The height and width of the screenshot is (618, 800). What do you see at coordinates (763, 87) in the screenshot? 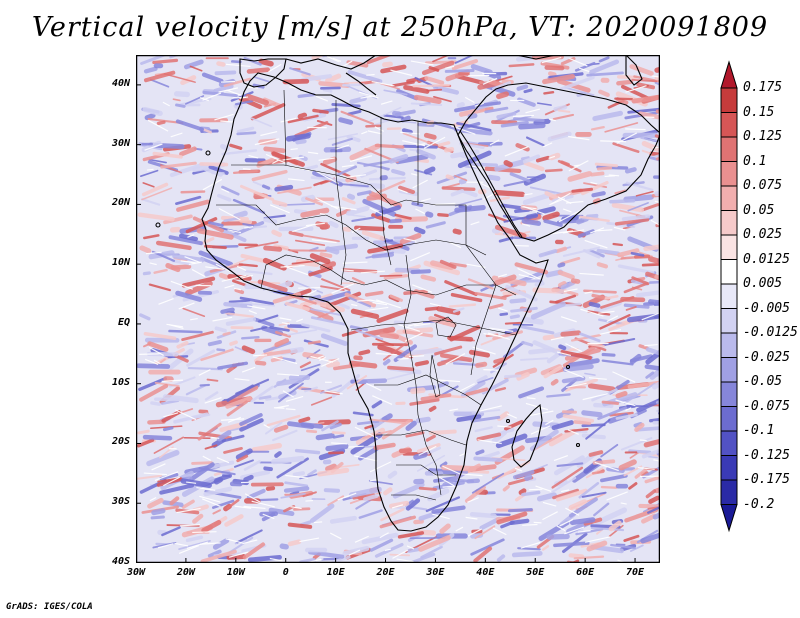
I see `colorbar-label: 0.175` at bounding box center [763, 87].